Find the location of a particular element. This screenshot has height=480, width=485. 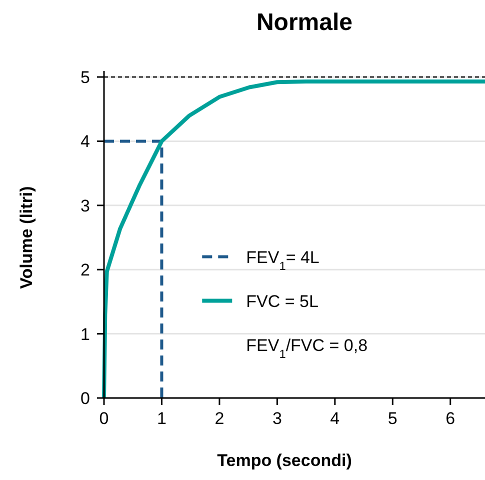

y-tick-label: 2 is located at coordinates (85, 270).